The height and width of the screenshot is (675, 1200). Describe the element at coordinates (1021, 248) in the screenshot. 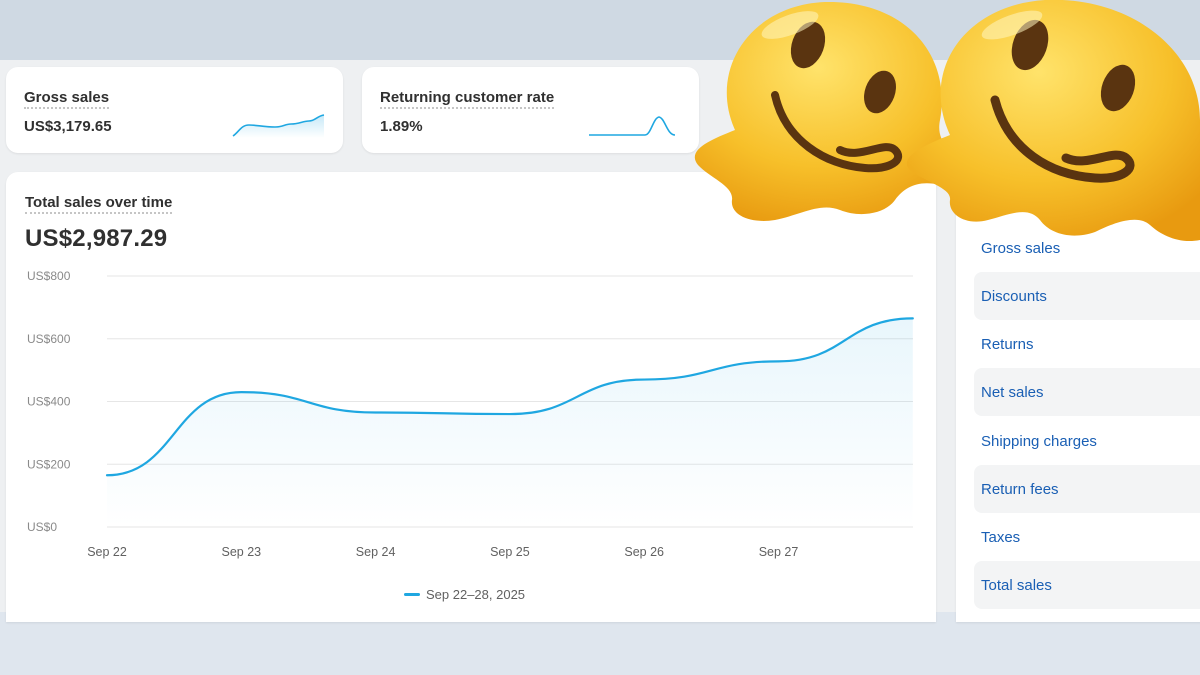

I see `breakdown-item-gross-sales: Gross sales` at that location.